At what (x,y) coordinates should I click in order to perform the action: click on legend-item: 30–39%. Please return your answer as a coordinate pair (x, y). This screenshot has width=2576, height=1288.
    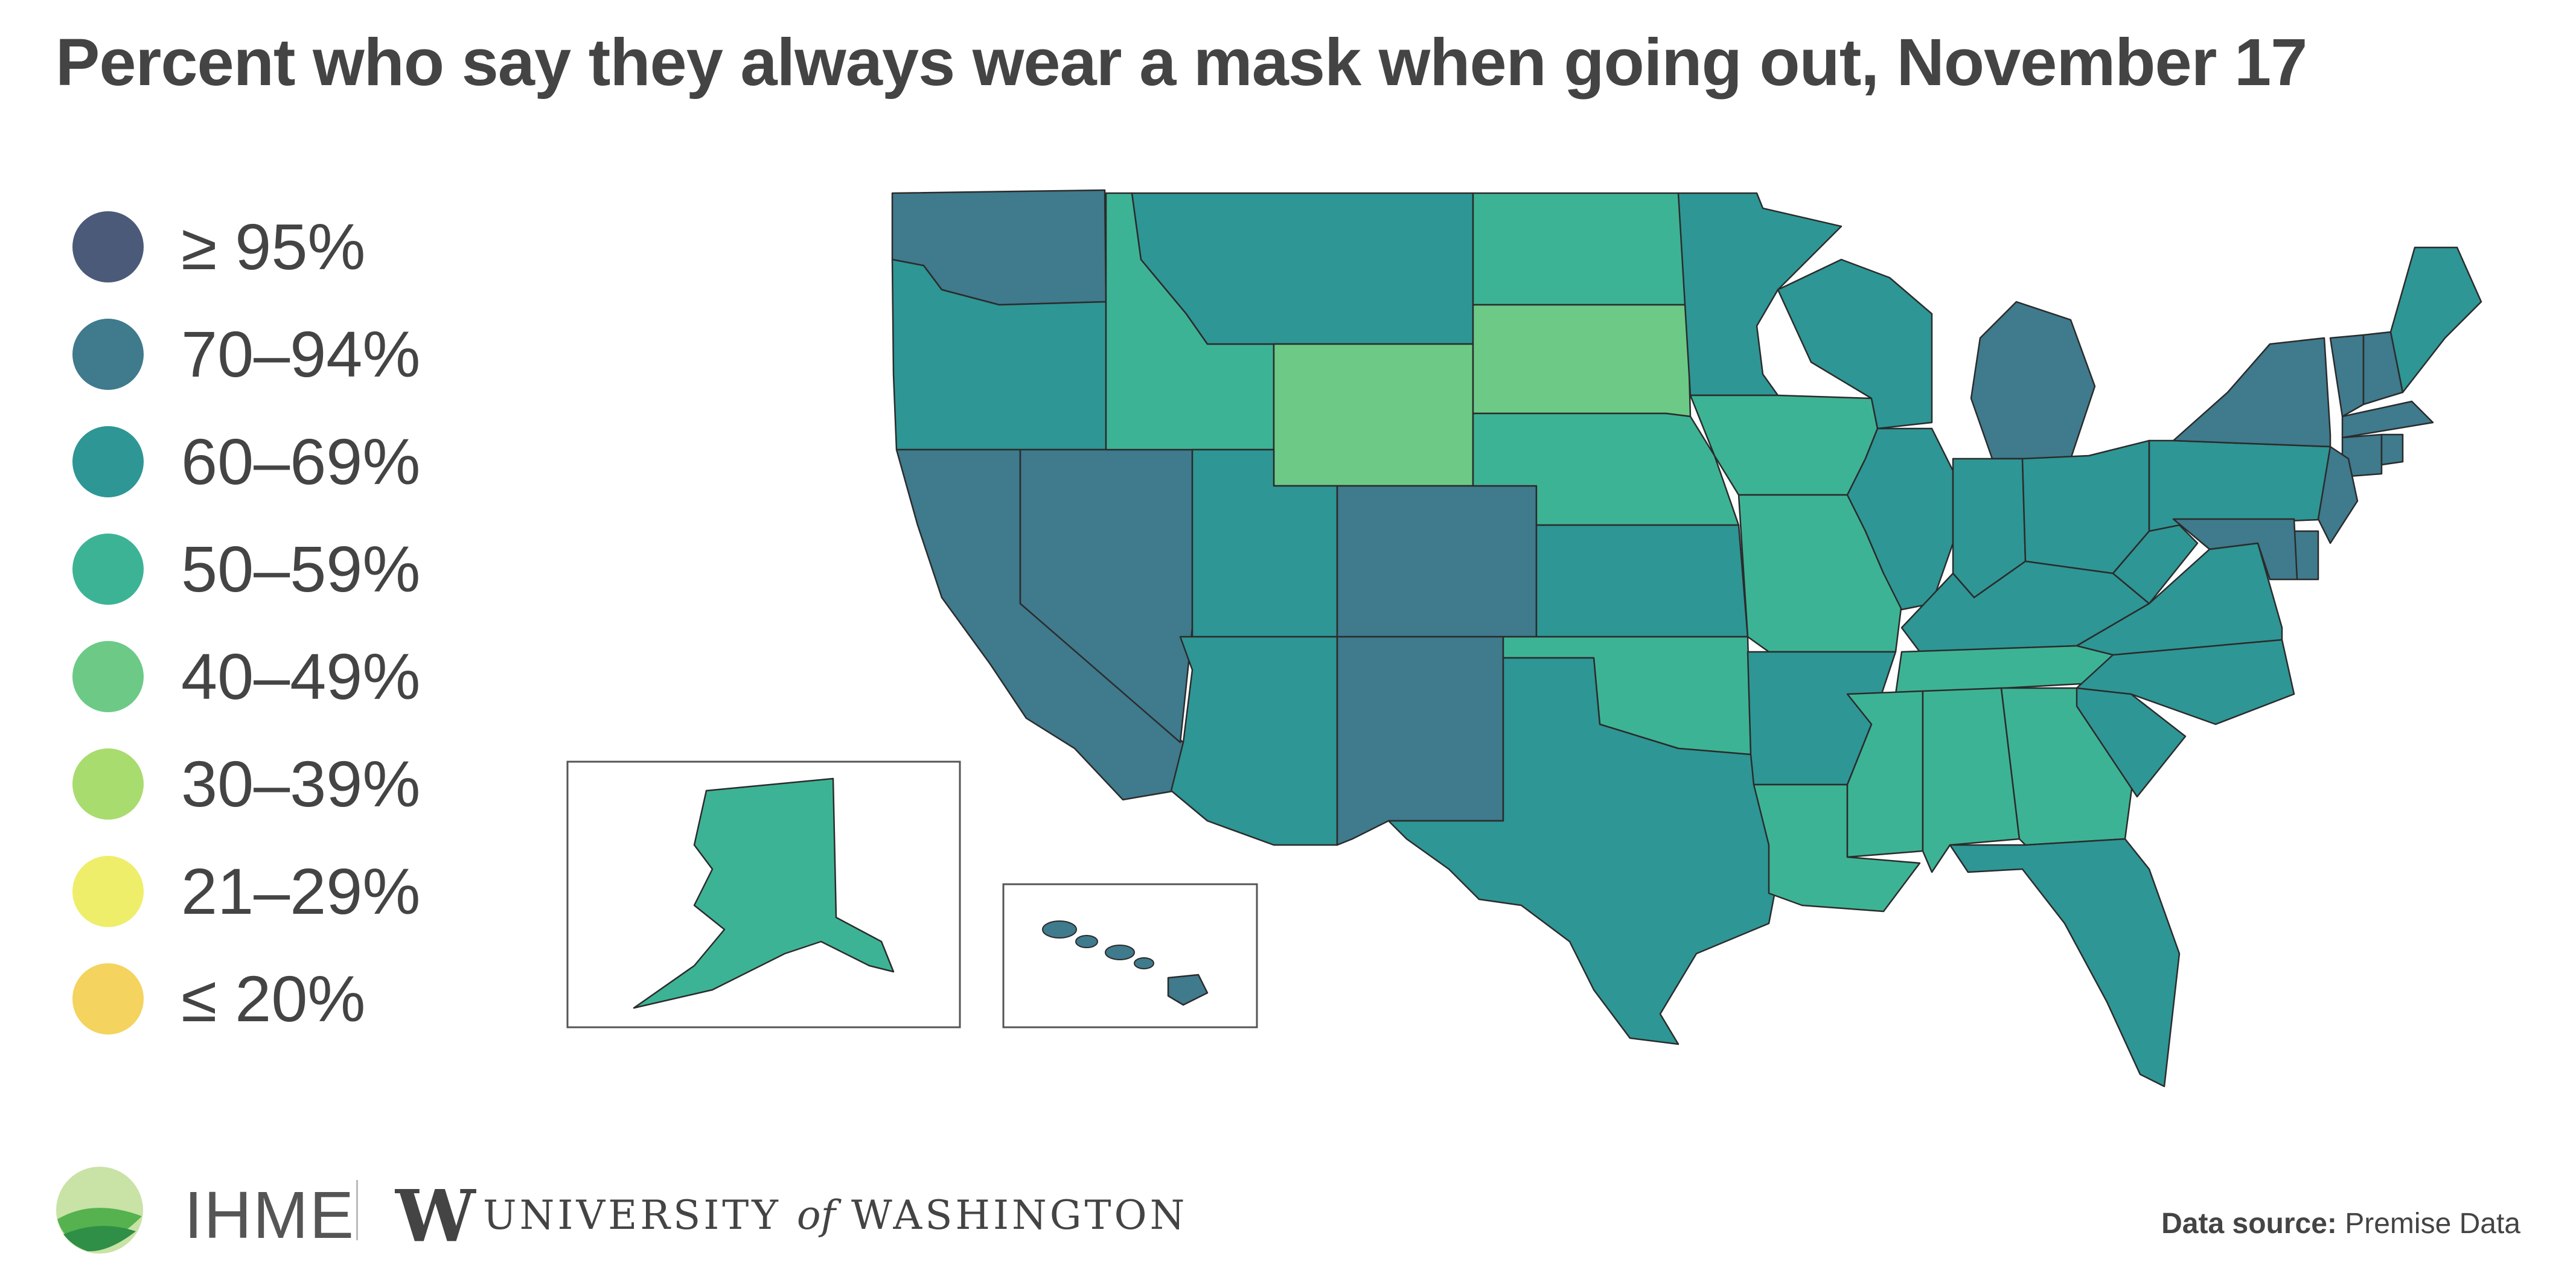
    Looking at the image, I should click on (284, 787).